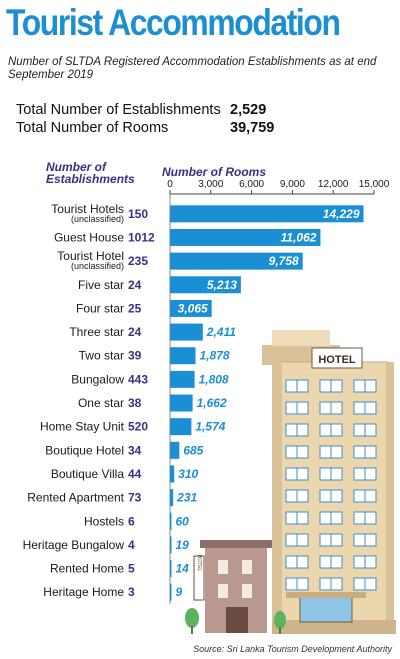 This screenshot has width=400, height=659. Describe the element at coordinates (221, 332) in the screenshot. I see `rooms-value-label: 2,411` at that location.